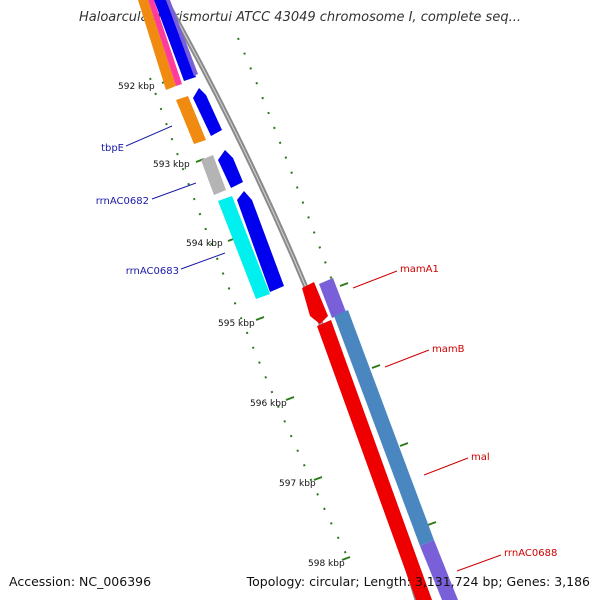  What do you see at coordinates (136, 87) in the screenshot?
I see `kbp-label: 592 kbp` at bounding box center [136, 87].